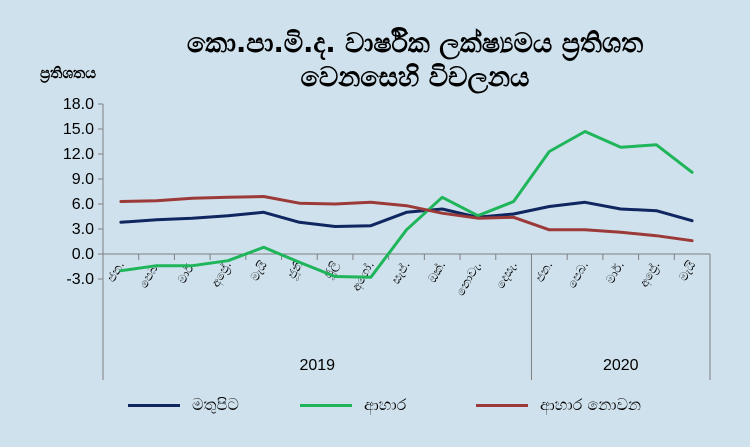 The image size is (750, 447). Describe the element at coordinates (506, 275) in the screenshot. I see `x-tick-label: දෙසැ.` at that location.